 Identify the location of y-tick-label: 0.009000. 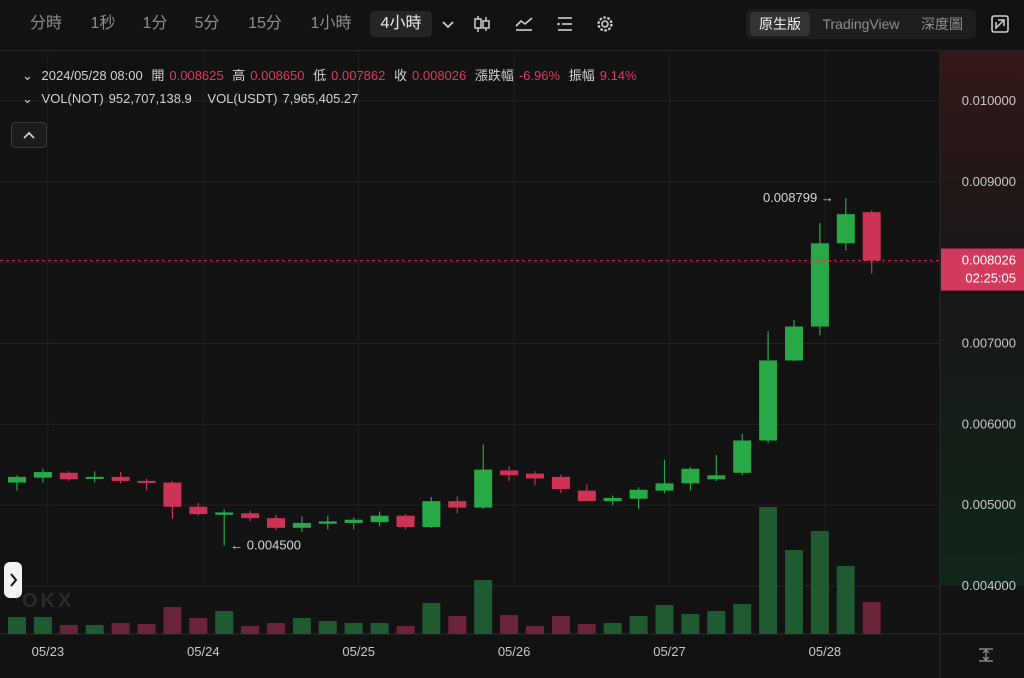
(989, 181).